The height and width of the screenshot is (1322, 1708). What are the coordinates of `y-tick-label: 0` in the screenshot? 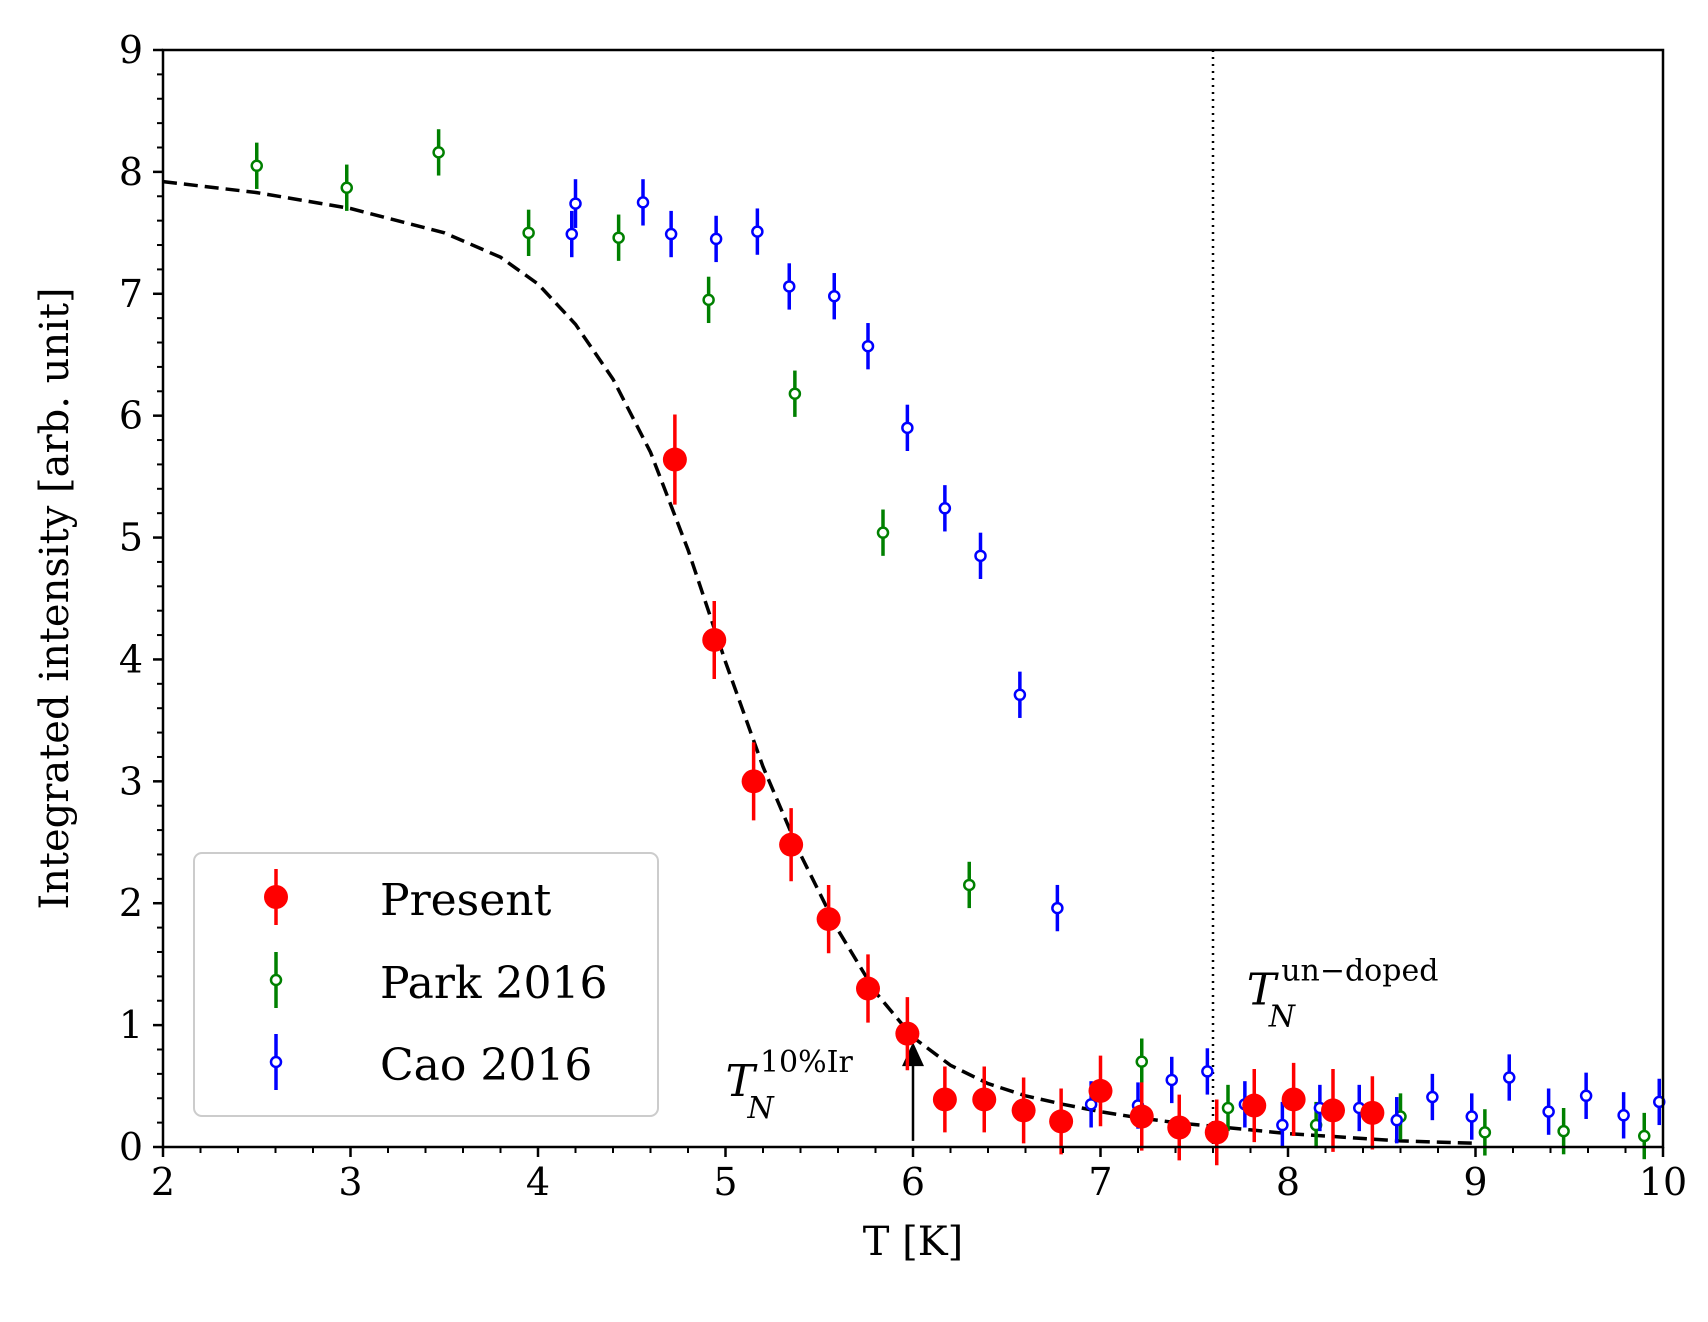 It's located at (131, 1147).